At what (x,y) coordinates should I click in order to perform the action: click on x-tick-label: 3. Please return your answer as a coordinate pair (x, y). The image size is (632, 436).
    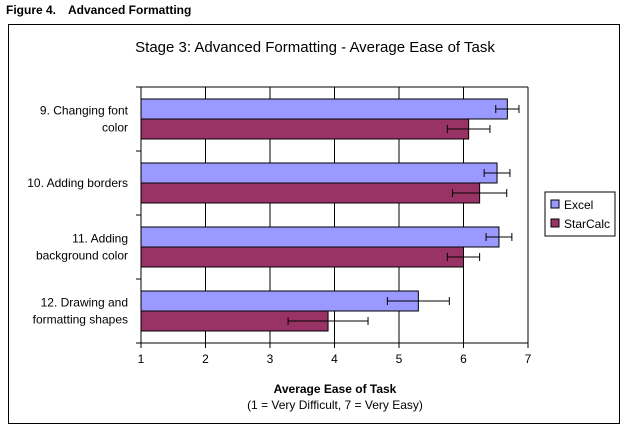
    Looking at the image, I should click on (270, 359).